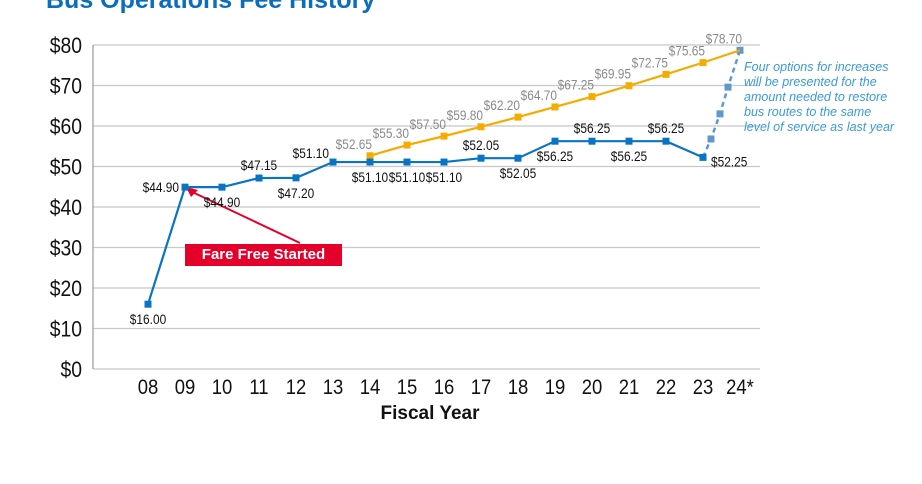 The height and width of the screenshot is (484, 922). What do you see at coordinates (576, 85) in the screenshot?
I see `projected-fee-label: $67.25` at bounding box center [576, 85].